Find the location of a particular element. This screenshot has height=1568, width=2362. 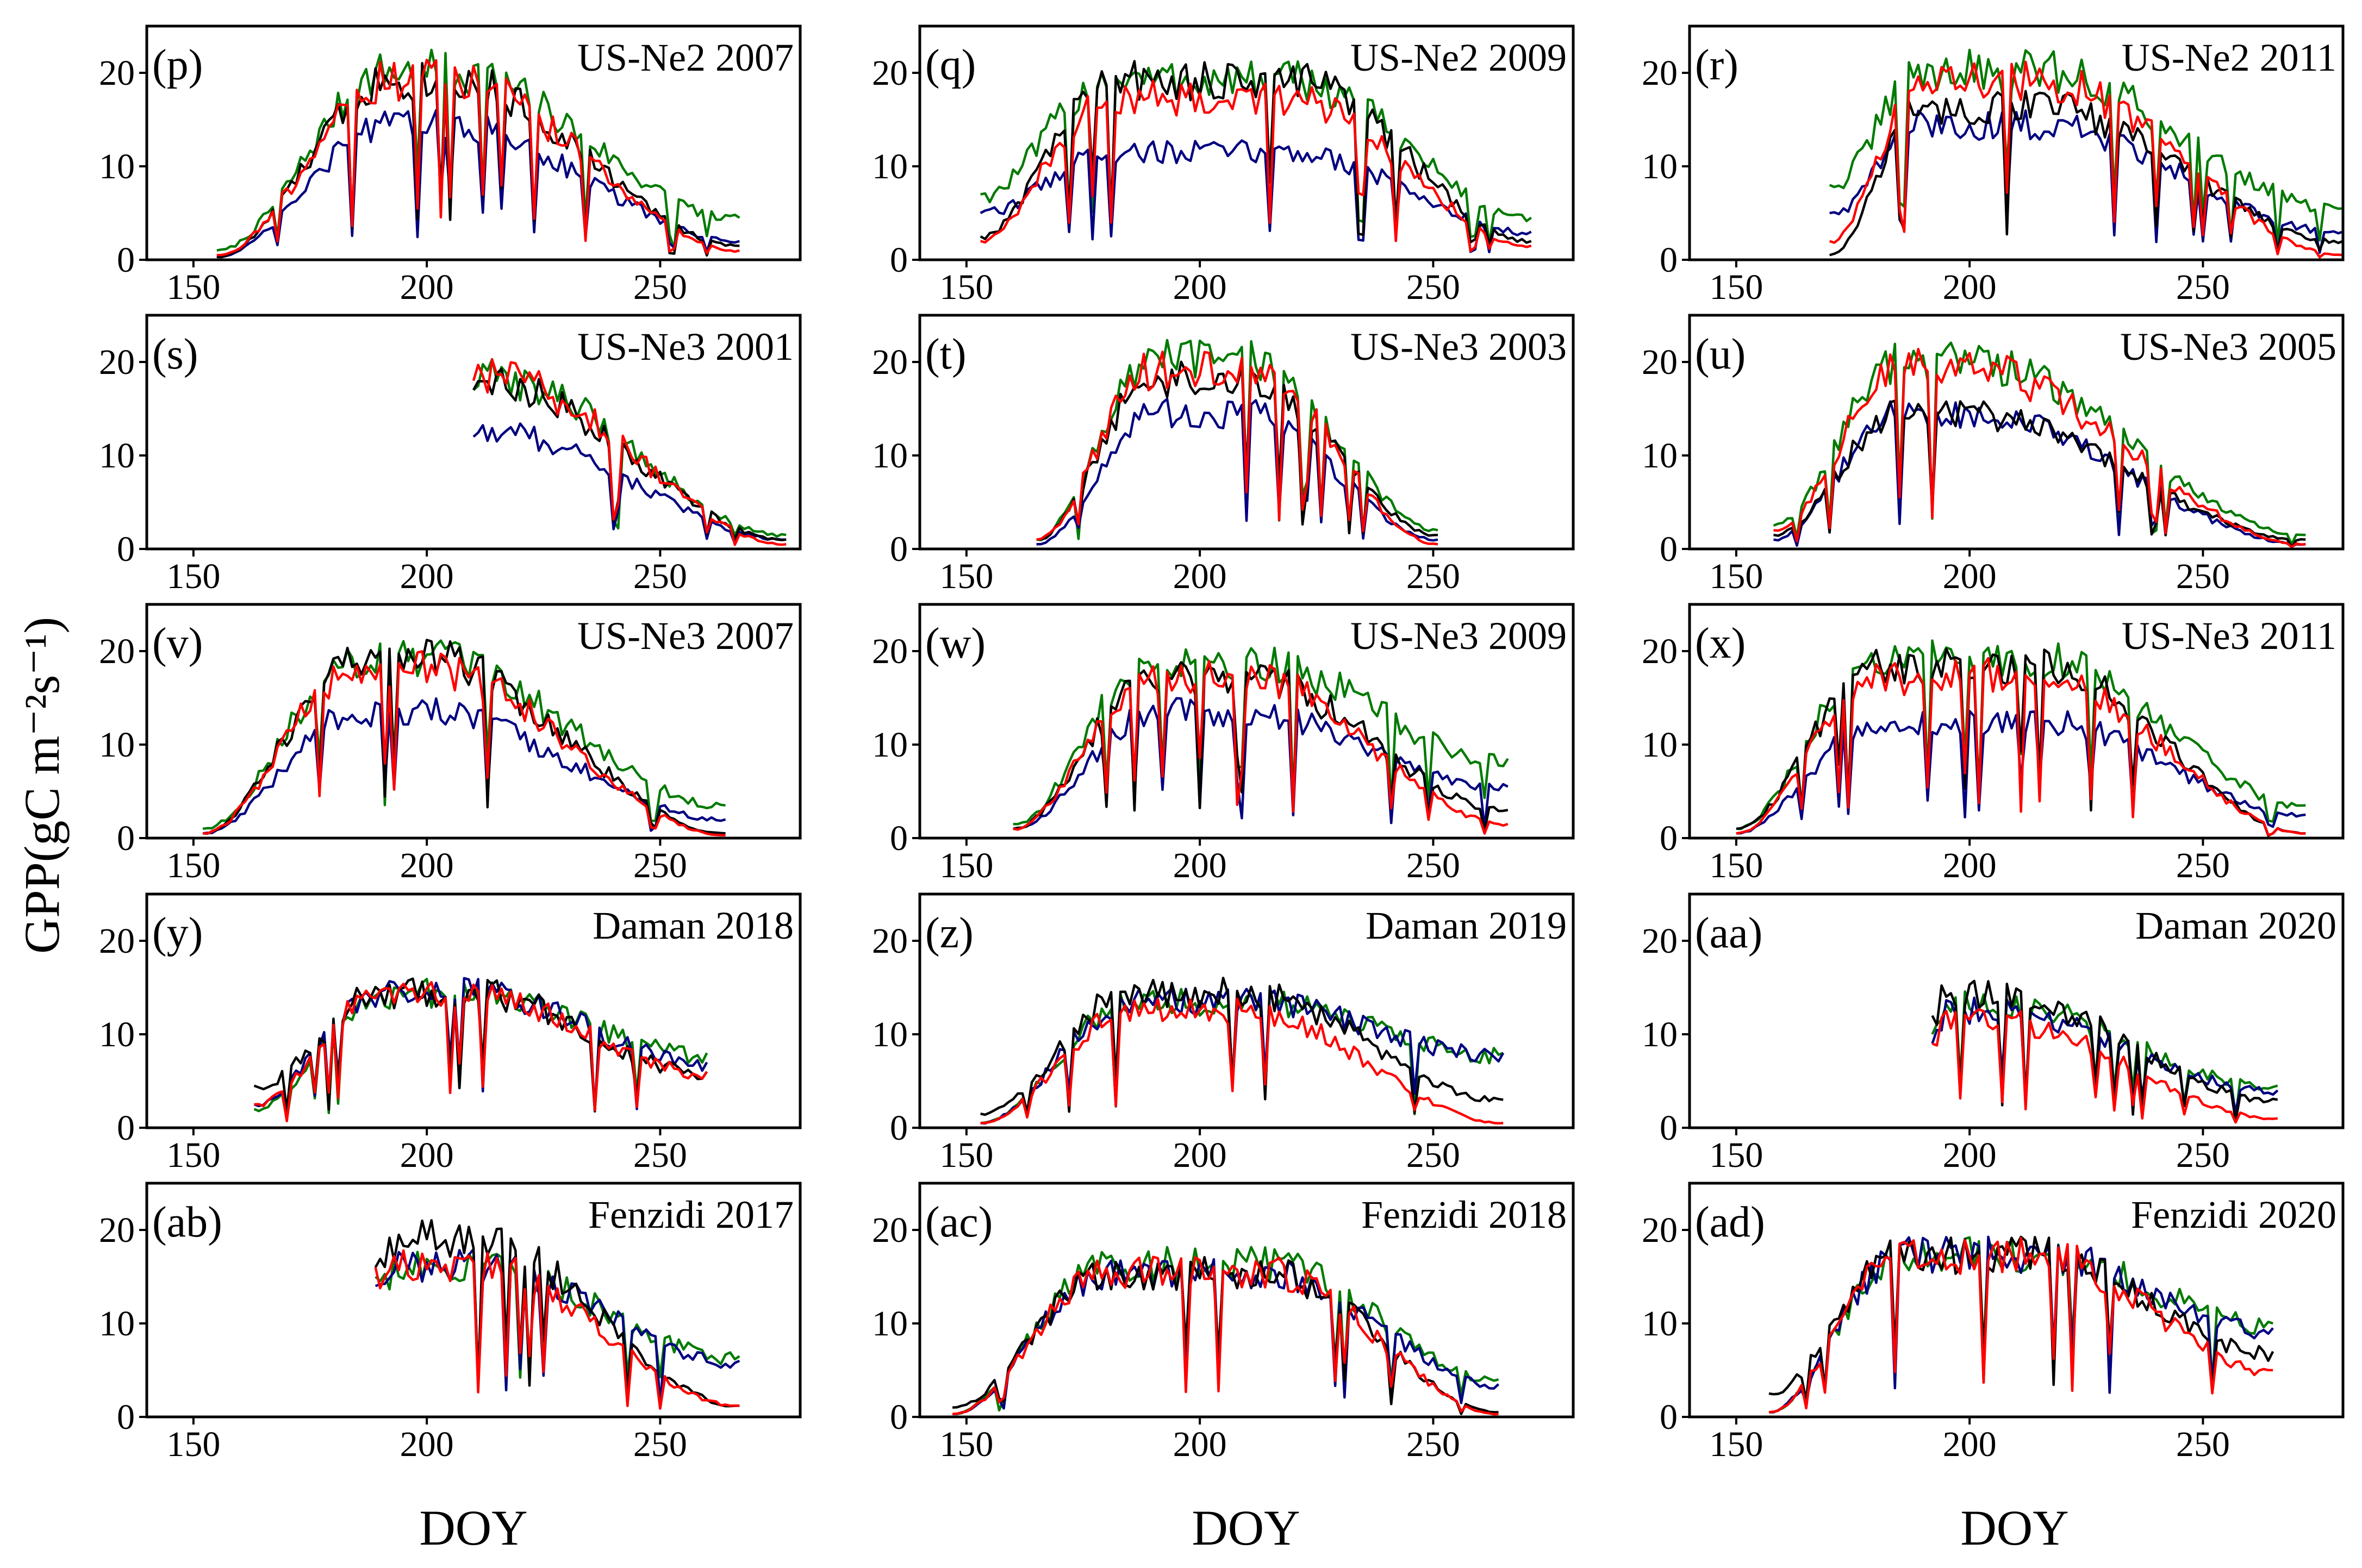

panel-letter: (ab) is located at coordinates (187, 1222).